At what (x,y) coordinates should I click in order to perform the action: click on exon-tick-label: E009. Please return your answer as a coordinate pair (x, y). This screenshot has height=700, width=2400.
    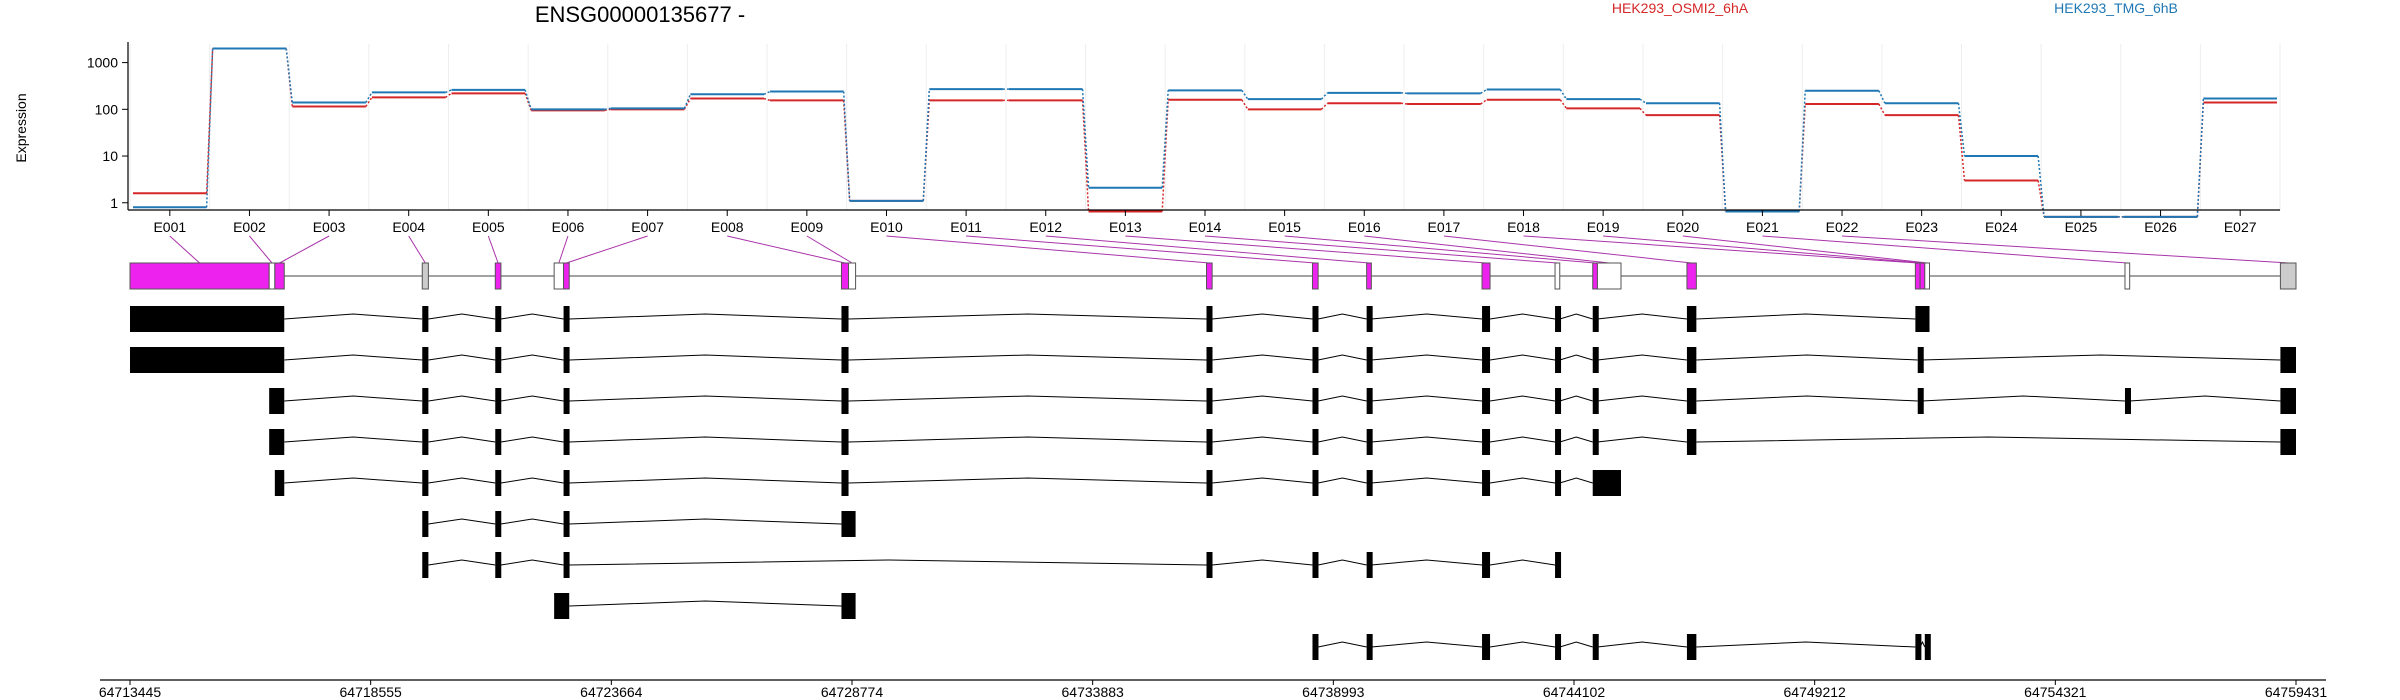
    Looking at the image, I should click on (807, 227).